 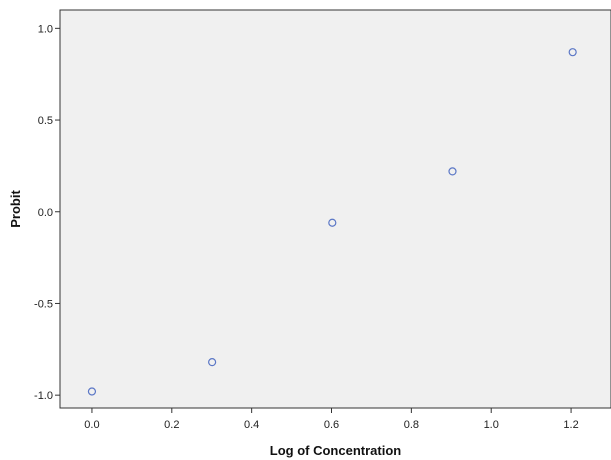 I want to click on y-axis-title: Probit, so click(x=15, y=209).